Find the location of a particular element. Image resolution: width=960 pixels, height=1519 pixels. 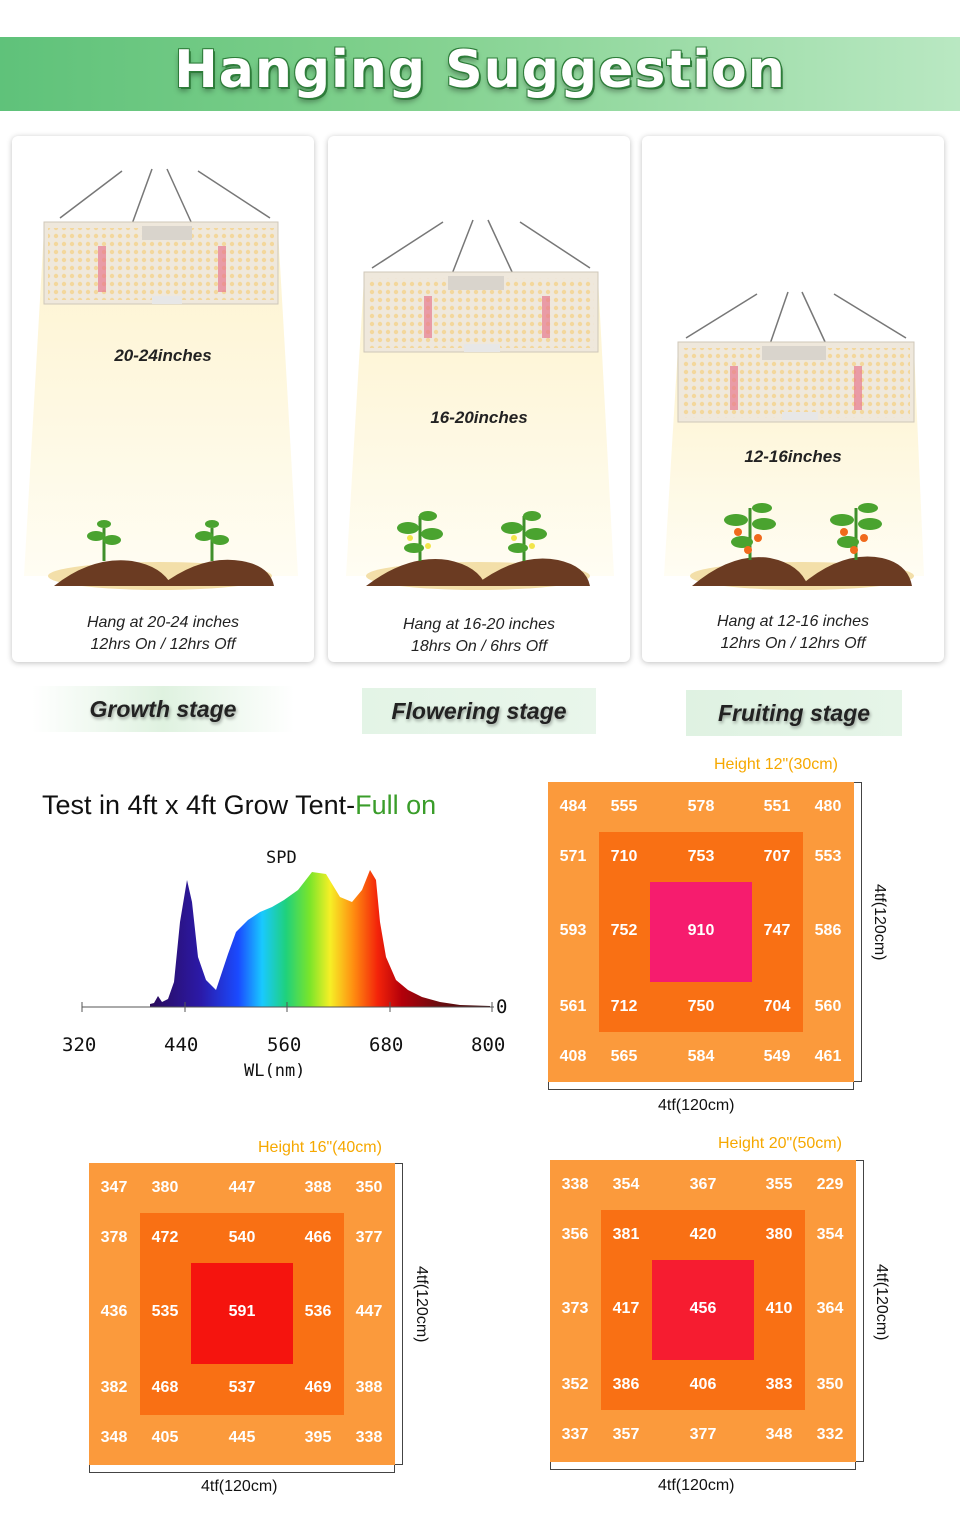

ppfd-value: 710 is located at coordinates (624, 856).